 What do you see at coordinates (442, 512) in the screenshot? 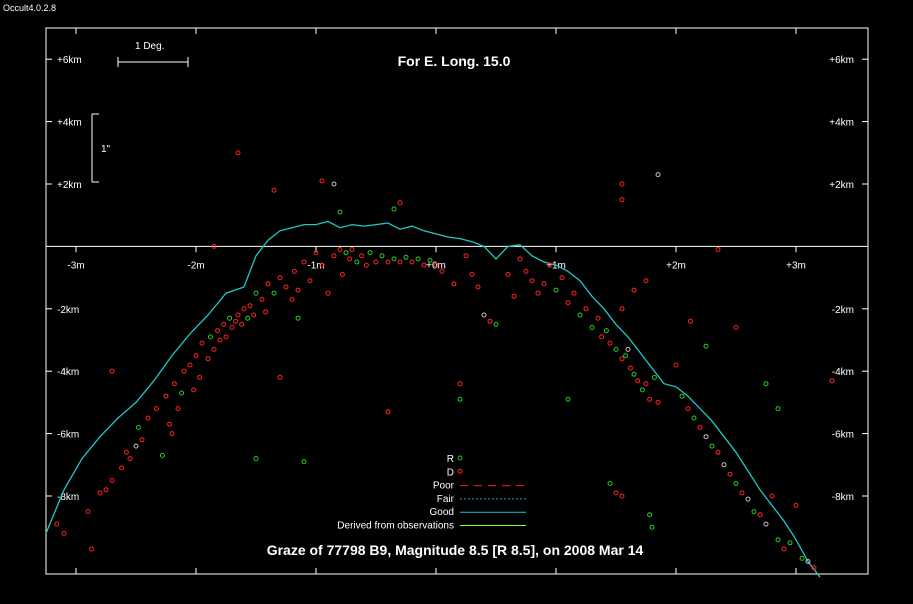
I see `legend-label: Good` at bounding box center [442, 512].